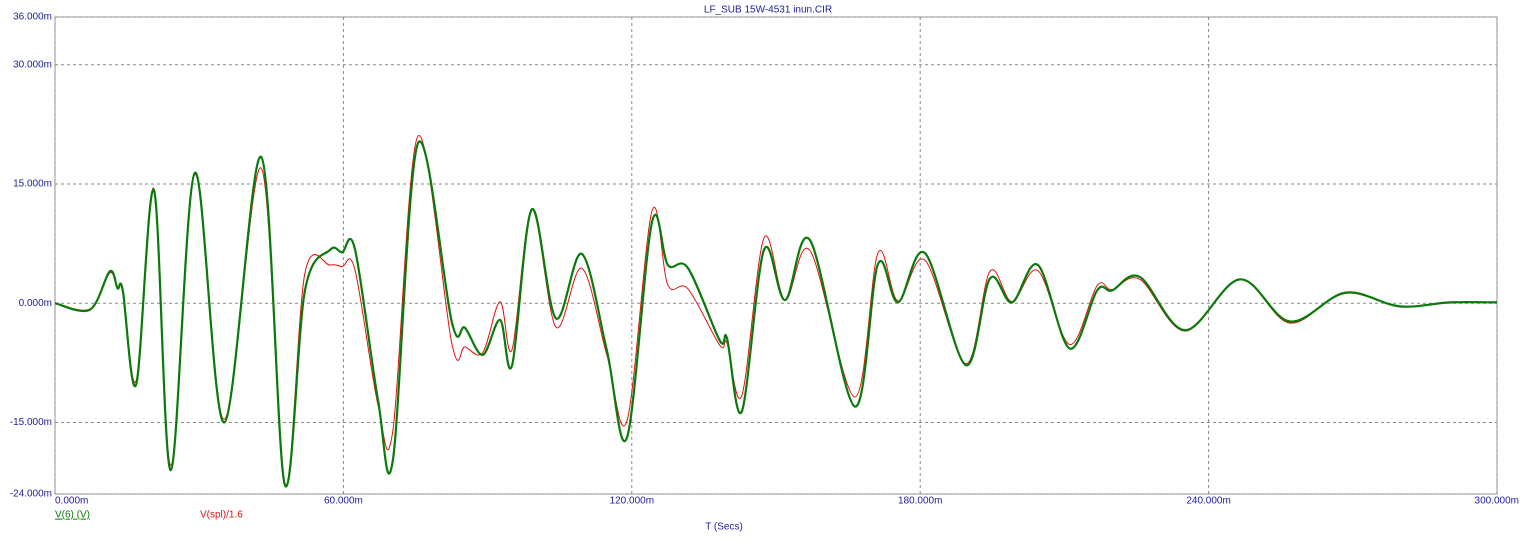  Describe the element at coordinates (768, 10) in the screenshot. I see `chart-title: LF_SUB 15W-4531 inun.CIR` at that location.